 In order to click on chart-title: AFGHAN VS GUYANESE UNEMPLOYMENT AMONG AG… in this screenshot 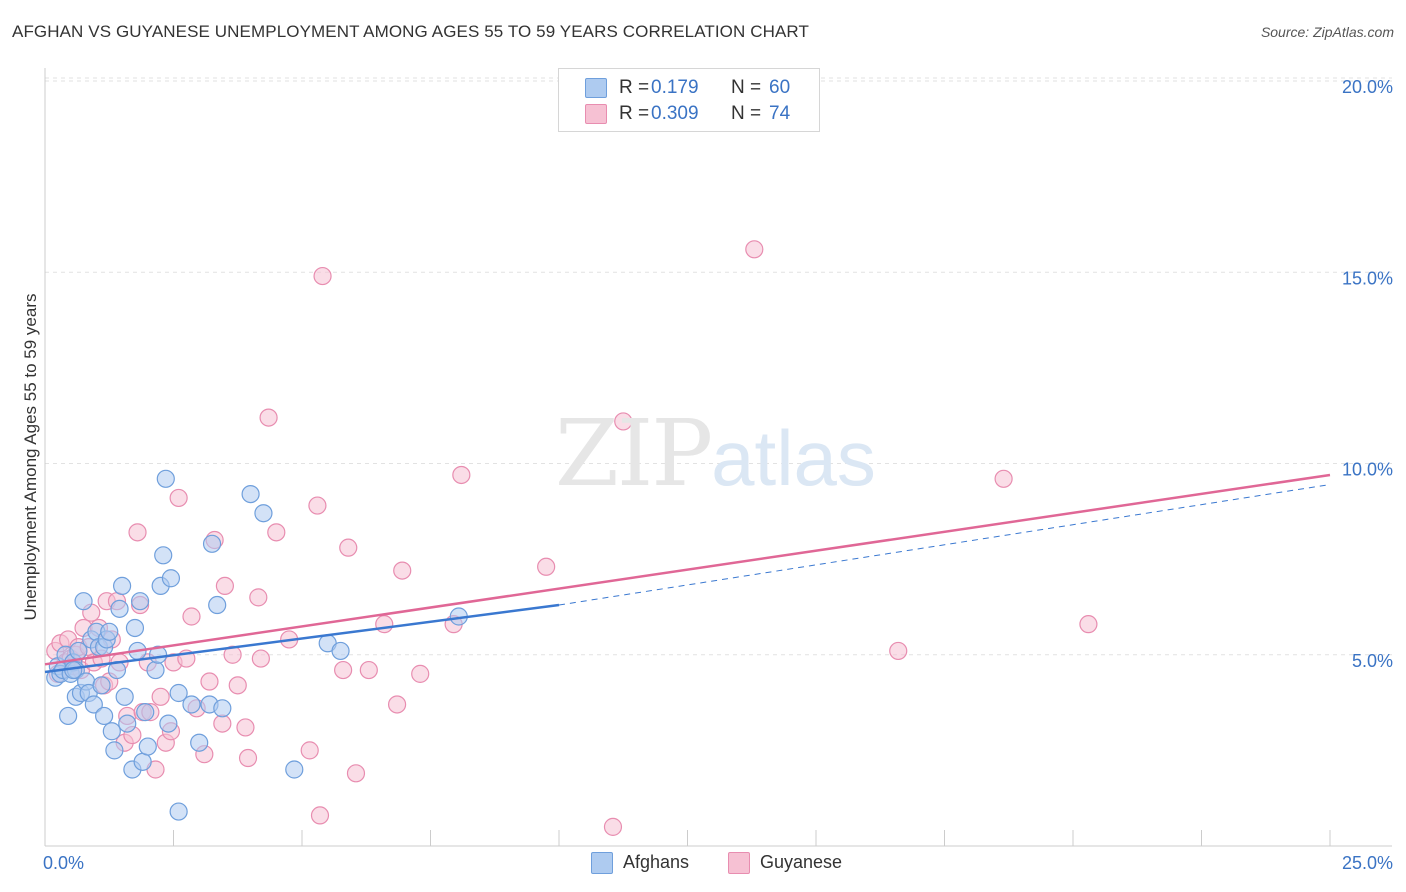, I will do `click(410, 31)`.